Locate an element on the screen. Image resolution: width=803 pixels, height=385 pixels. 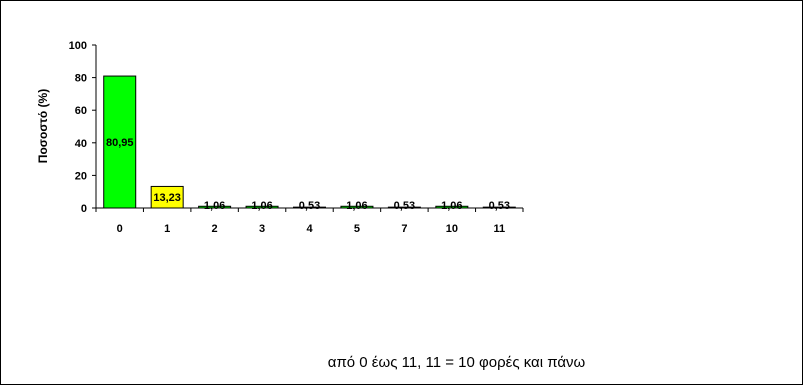
y-tick-label: 20 is located at coordinates (81, 176).